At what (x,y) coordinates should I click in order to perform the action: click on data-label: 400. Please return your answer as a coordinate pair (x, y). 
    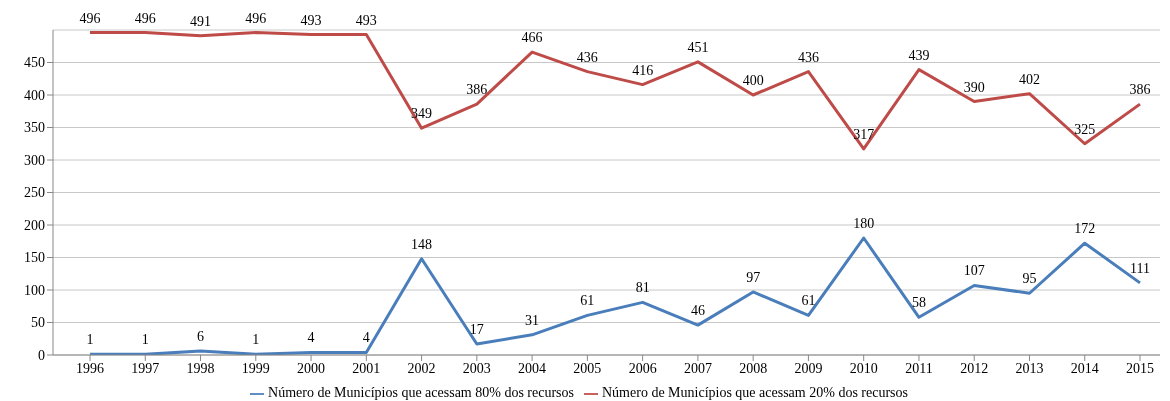
    Looking at the image, I should click on (753, 80).